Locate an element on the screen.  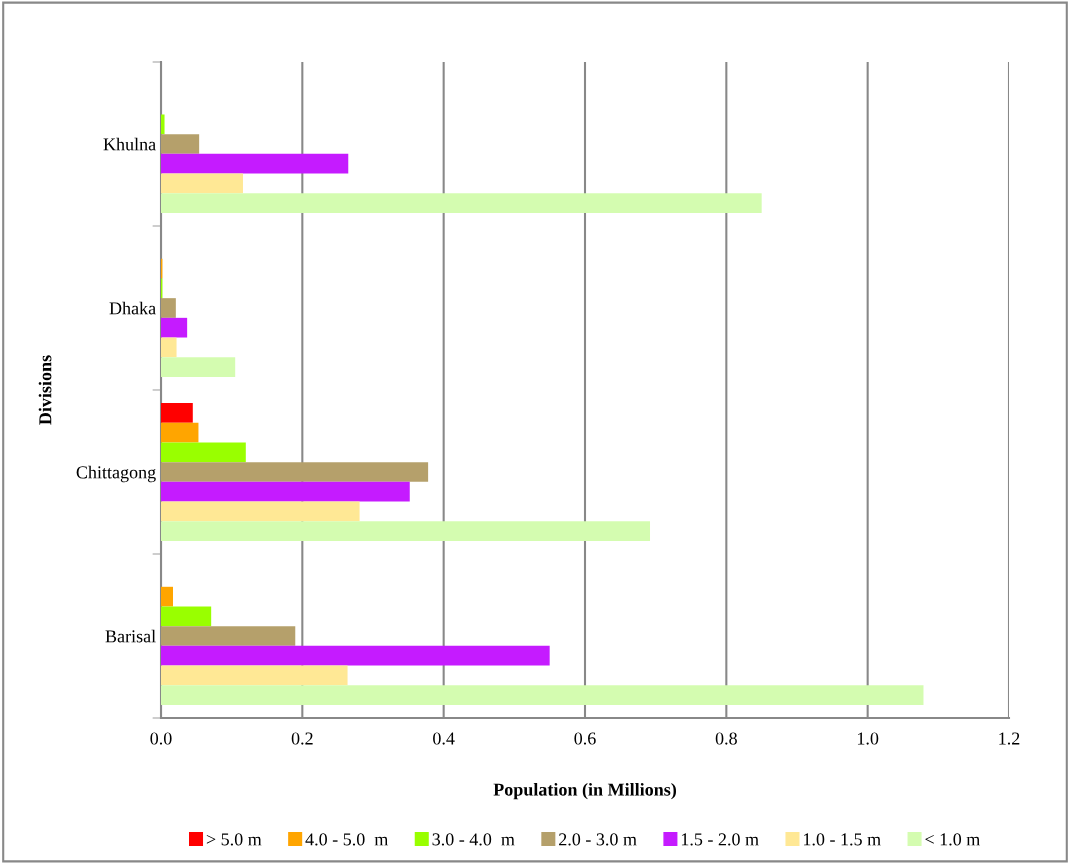
y-tick-label: Khulna is located at coordinates (129, 144).